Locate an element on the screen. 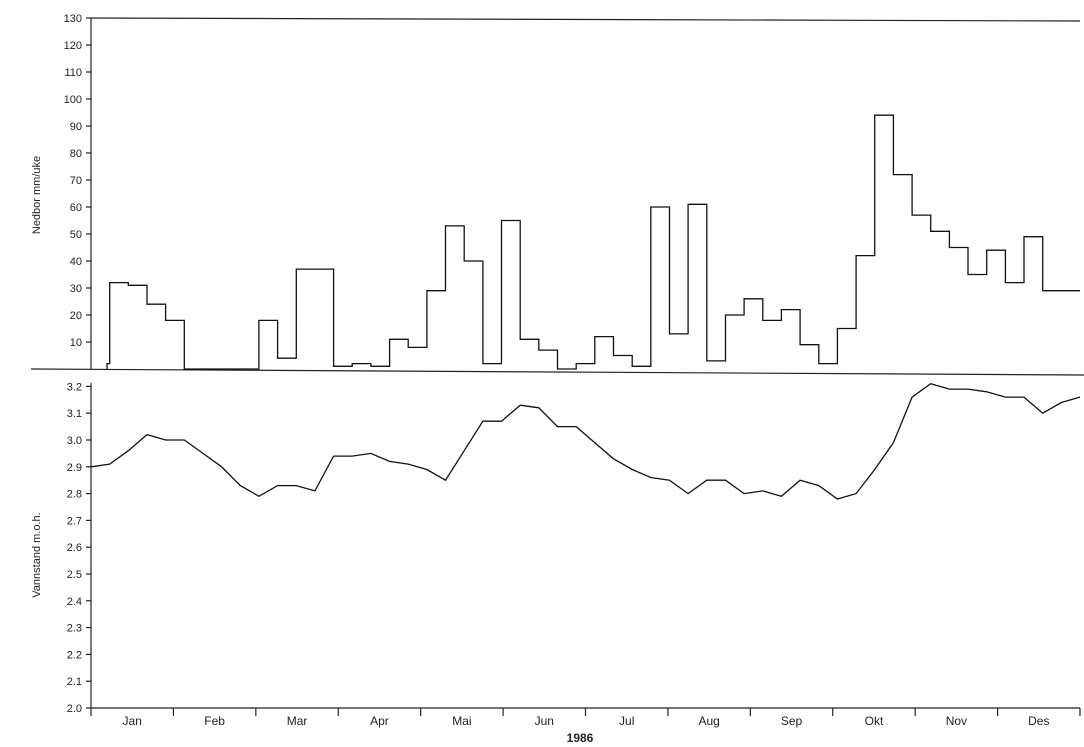  month-label: Sep is located at coordinates (792, 721).